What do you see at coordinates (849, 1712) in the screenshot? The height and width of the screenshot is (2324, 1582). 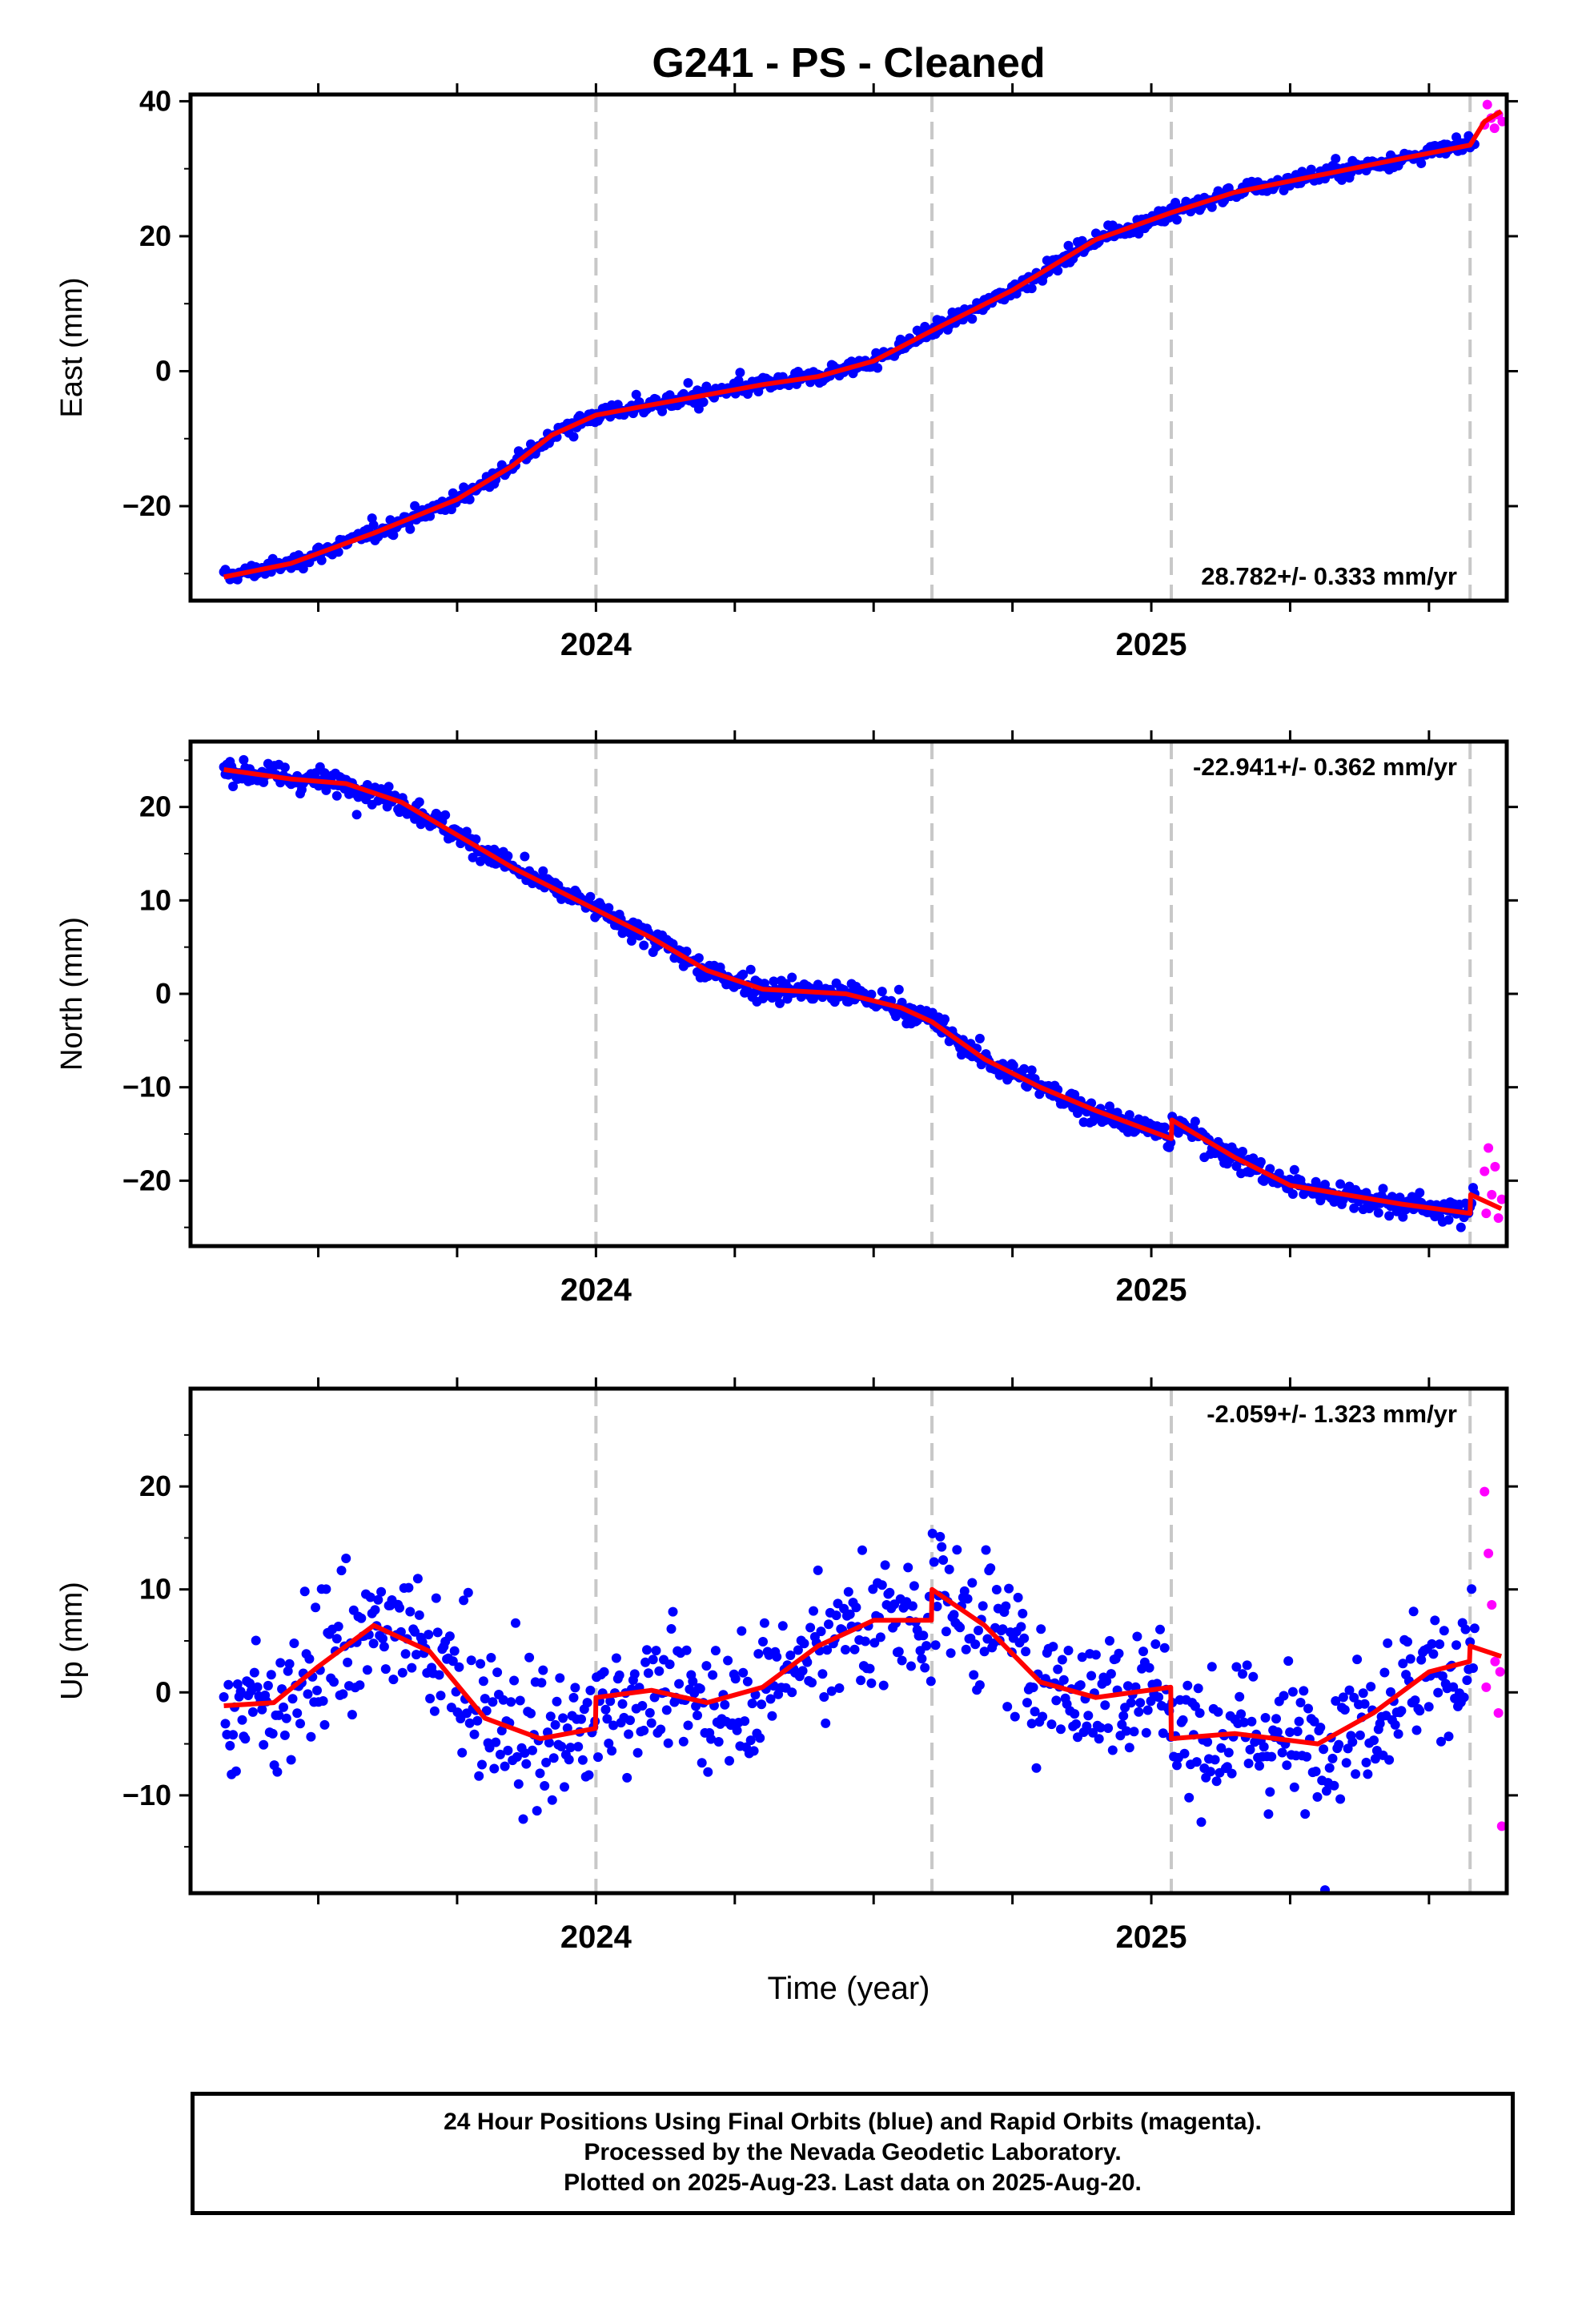 I see `final-orbit-points` at bounding box center [849, 1712].